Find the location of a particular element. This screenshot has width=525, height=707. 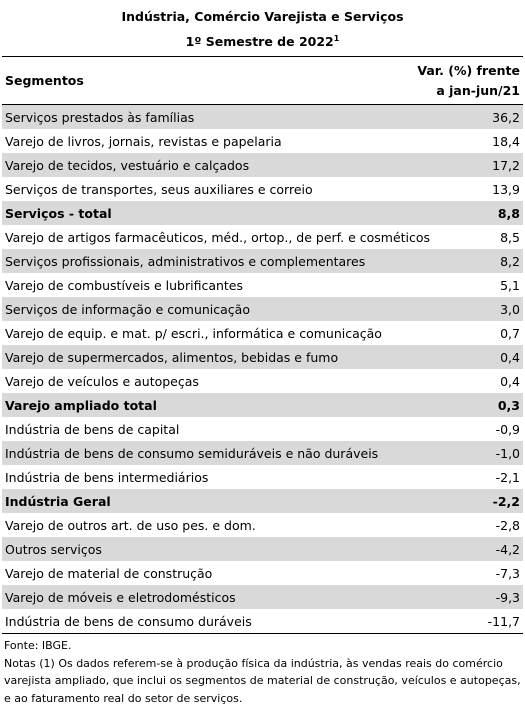

table-row: Indústria de bens de capital -0,9 is located at coordinates (262, 429).